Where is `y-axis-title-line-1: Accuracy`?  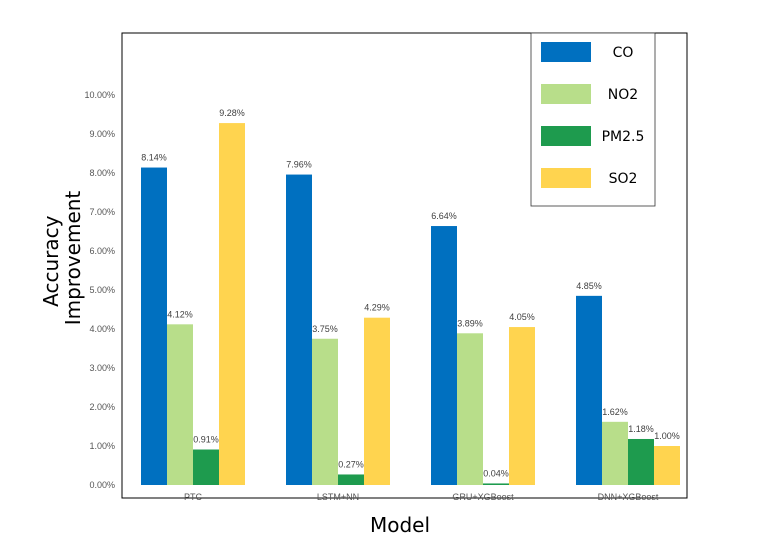
y-axis-title-line-1: Accuracy is located at coordinates (51, 260).